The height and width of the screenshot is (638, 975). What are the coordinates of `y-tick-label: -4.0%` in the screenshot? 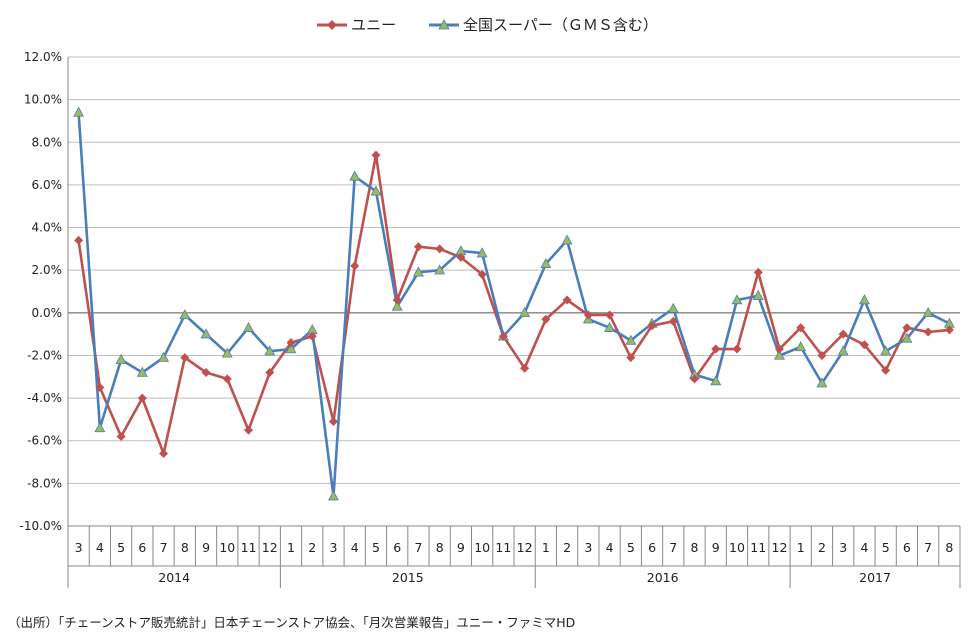 It's located at (44, 398).